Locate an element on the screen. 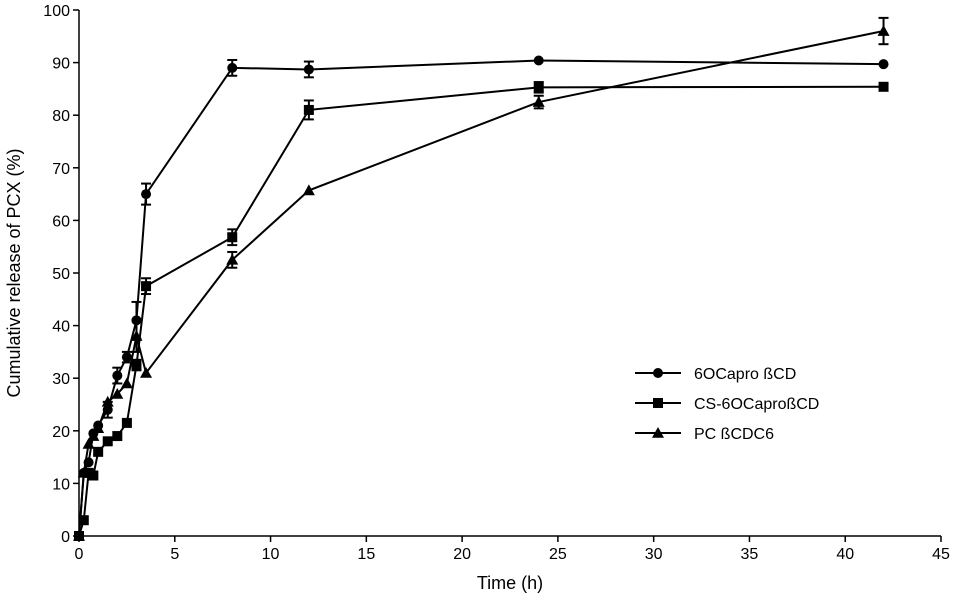 This screenshot has height=601, width=958. y-tick-label: 60 is located at coordinates (61, 221).